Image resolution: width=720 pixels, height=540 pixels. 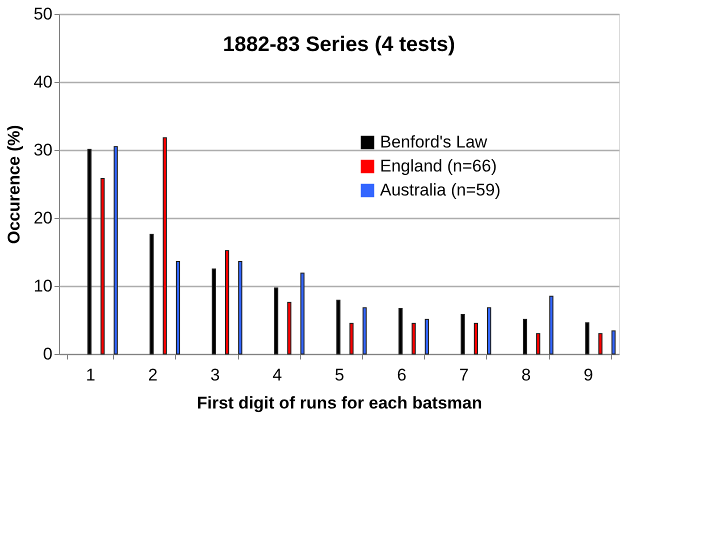 I want to click on y-tick-label: 40, so click(x=43, y=82).